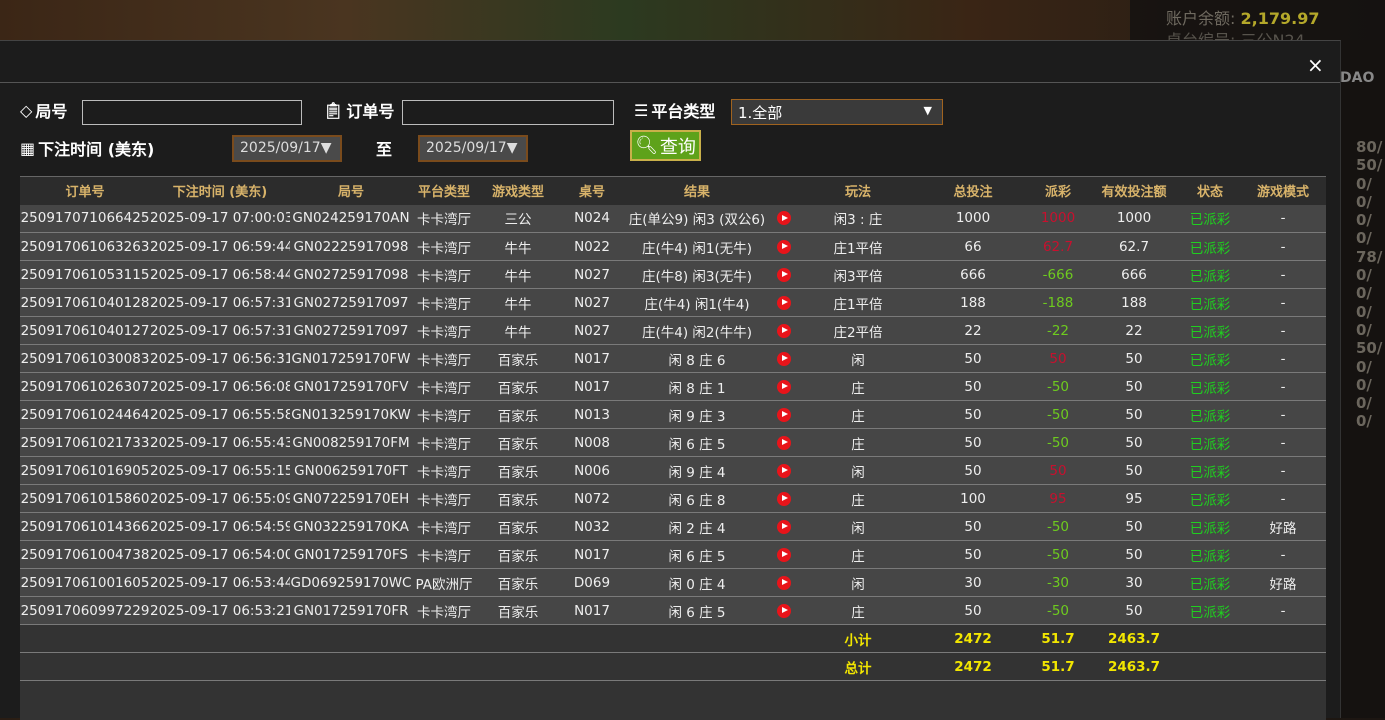 Image resolution: width=1385 pixels, height=720 pixels. I want to click on date-to-picker: 2025/09/17▼, so click(473, 148).